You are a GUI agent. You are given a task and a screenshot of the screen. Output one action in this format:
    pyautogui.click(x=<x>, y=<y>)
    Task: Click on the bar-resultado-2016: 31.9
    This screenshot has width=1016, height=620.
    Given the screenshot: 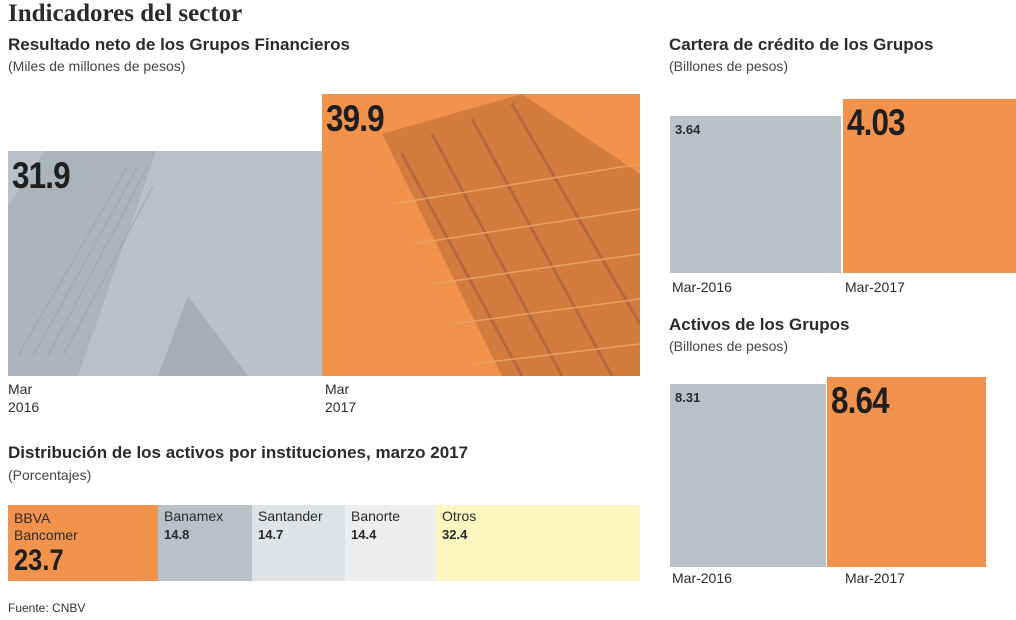 What is the action you would take?
    pyautogui.click(x=165, y=263)
    